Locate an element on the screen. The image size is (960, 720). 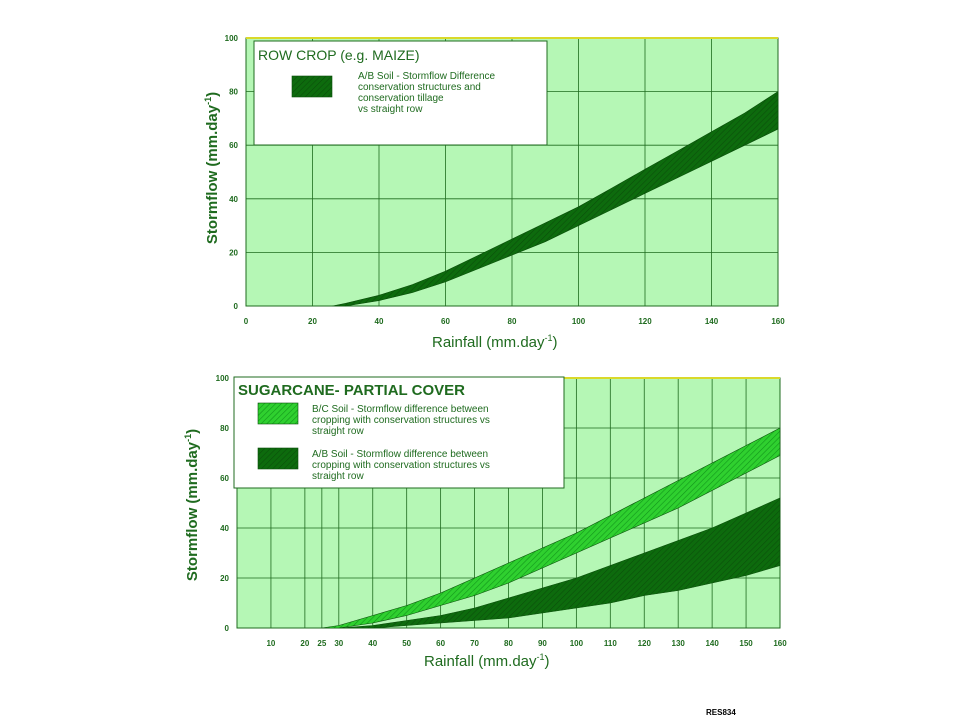
x-tick-label: 25 is located at coordinates (321, 643).